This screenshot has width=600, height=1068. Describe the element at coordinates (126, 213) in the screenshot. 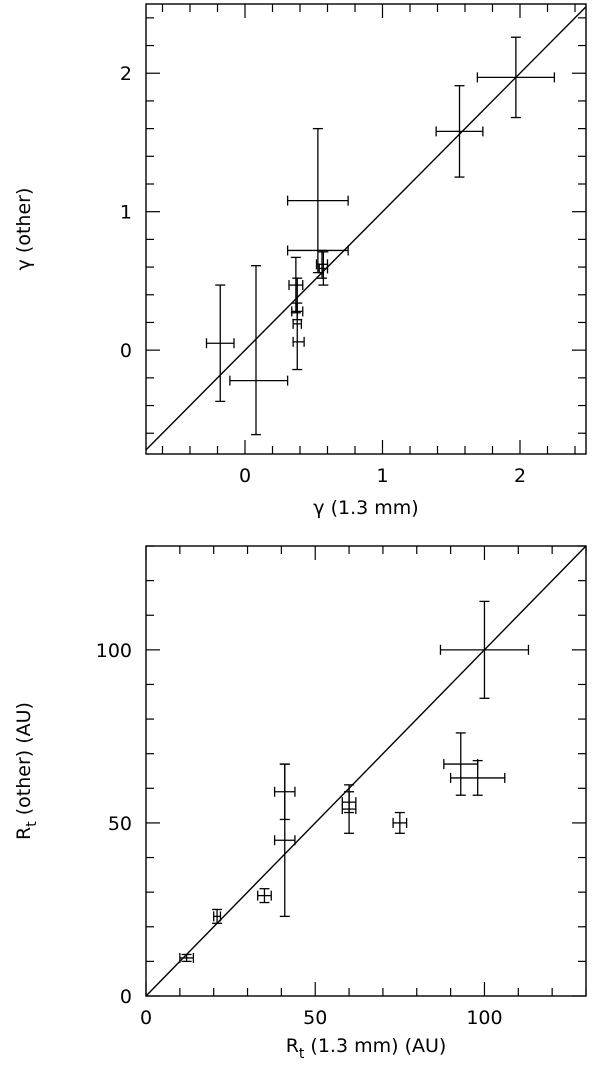

I see `y-tick-label: 1` at that location.